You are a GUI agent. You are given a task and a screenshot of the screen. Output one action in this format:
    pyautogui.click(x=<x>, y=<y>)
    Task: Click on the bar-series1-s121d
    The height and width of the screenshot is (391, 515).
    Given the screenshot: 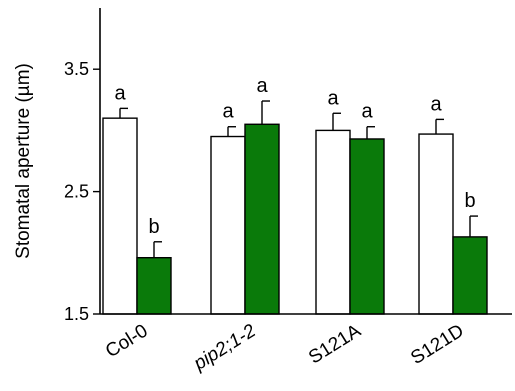 What is the action you would take?
    pyautogui.click(x=436, y=224)
    